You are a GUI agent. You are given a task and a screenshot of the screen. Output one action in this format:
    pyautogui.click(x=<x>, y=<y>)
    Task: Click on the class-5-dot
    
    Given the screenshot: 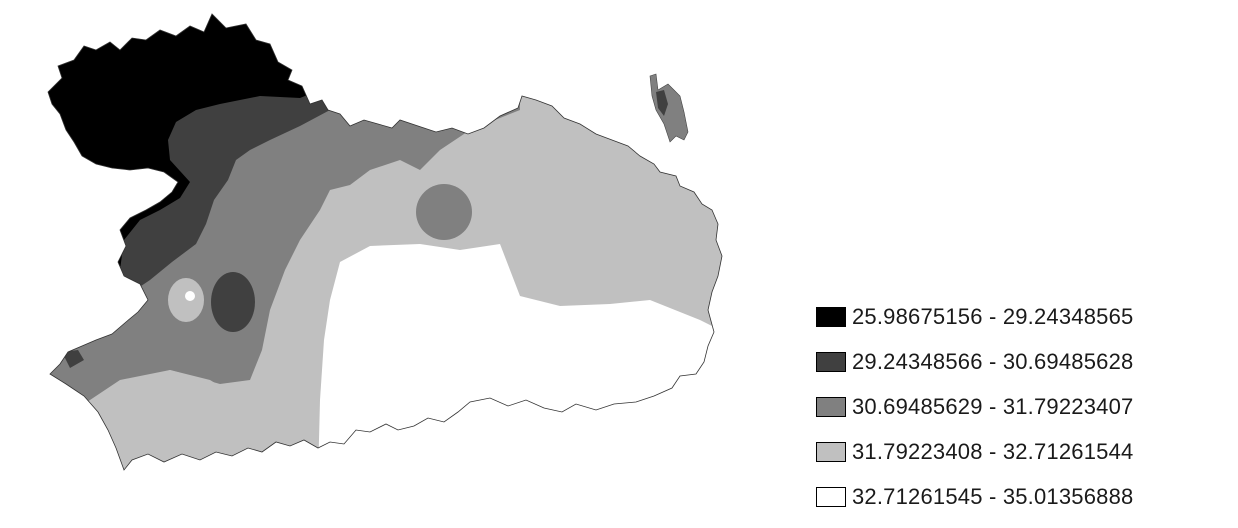 What is the action you would take?
    pyautogui.click(x=190, y=296)
    